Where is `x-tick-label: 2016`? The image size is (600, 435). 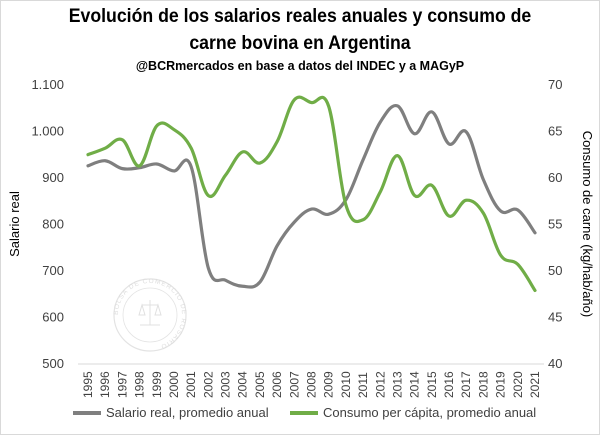 x-tick-label: 2016 is located at coordinates (449, 384).